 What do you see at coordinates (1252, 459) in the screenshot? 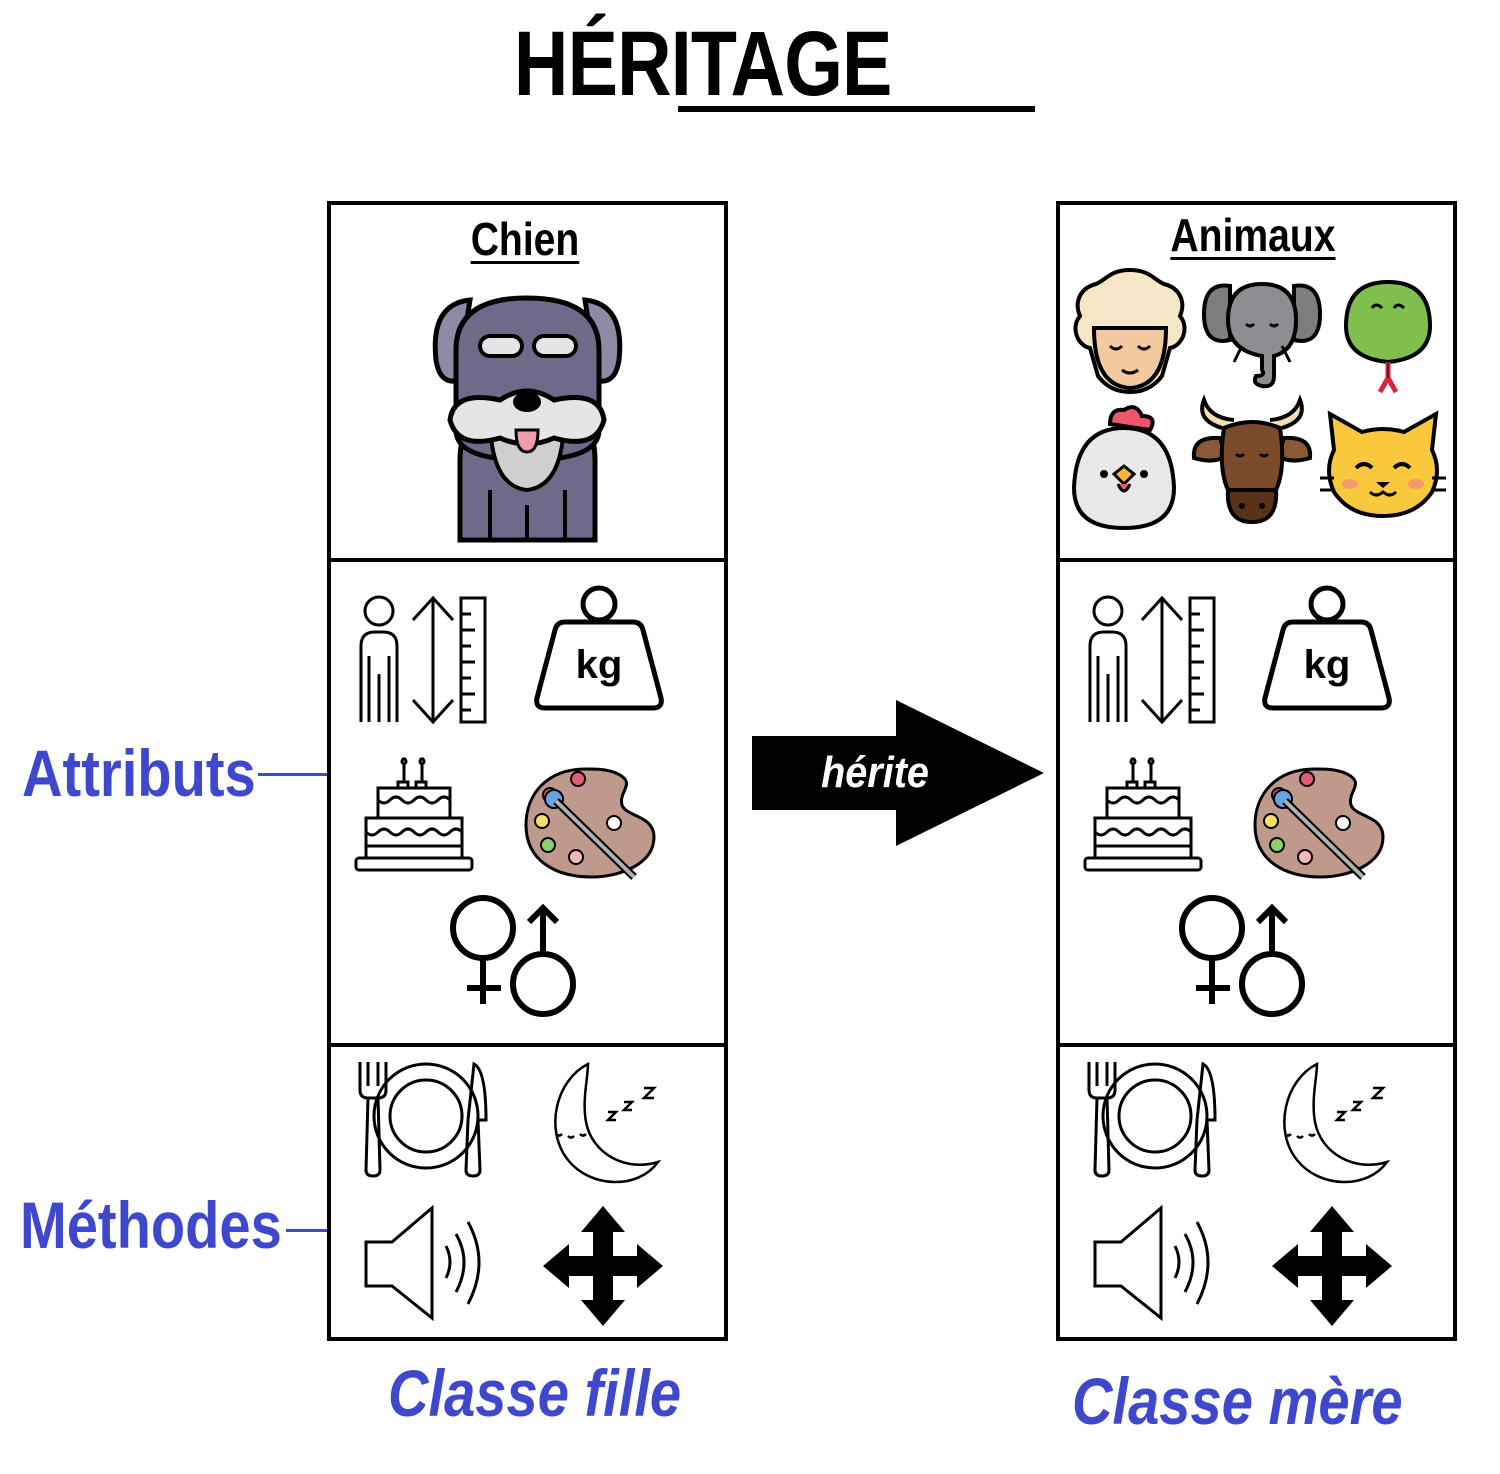
I see `bull-icon` at bounding box center [1252, 459].